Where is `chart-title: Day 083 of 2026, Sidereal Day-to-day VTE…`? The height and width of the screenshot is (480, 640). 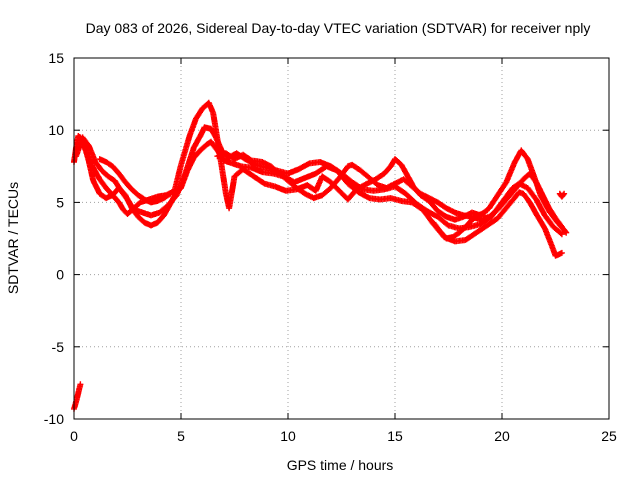 chart-title: Day 083 of 2026, Sidereal Day-to-day VTE… is located at coordinates (338, 28).